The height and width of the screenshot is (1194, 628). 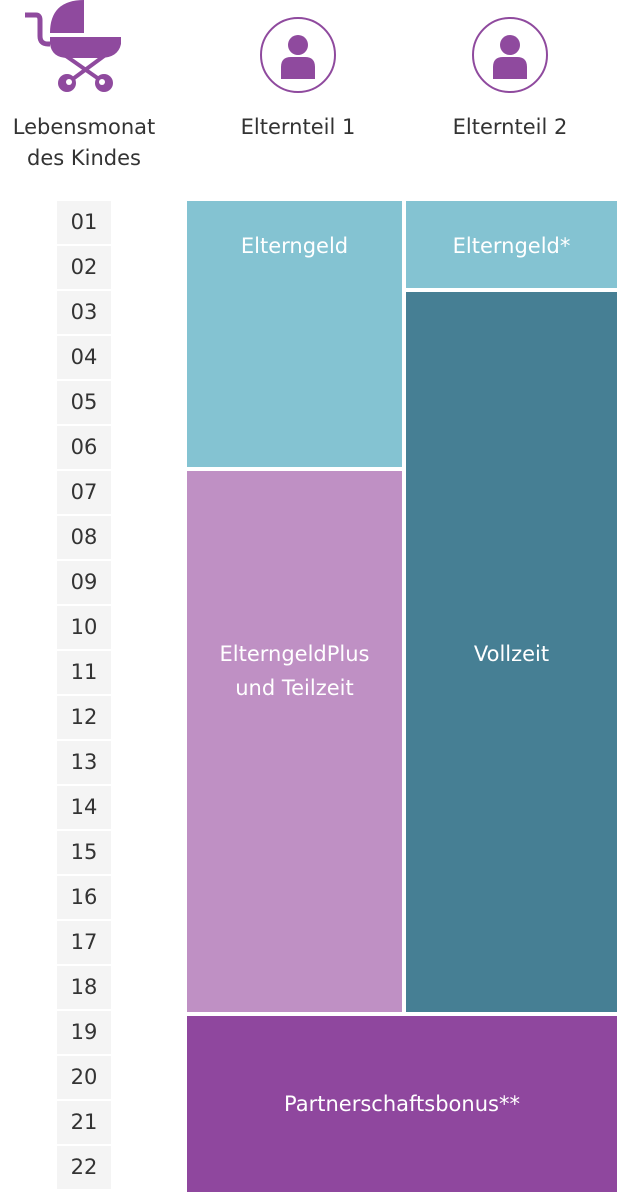 I want to click on parent1-label: Elternteil 1, so click(x=298, y=127).